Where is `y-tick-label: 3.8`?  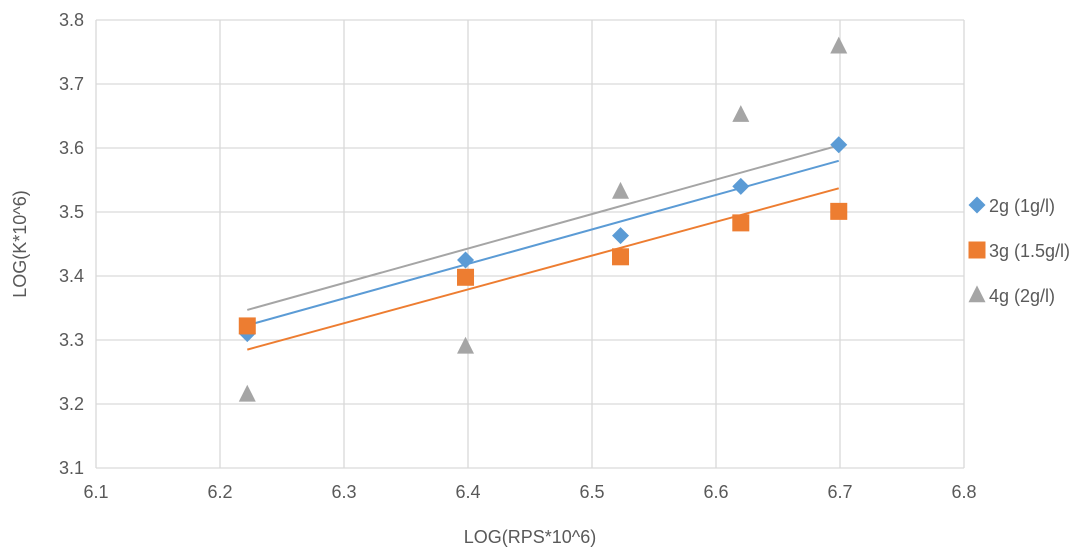
y-tick-label: 3.8 is located at coordinates (71, 20).